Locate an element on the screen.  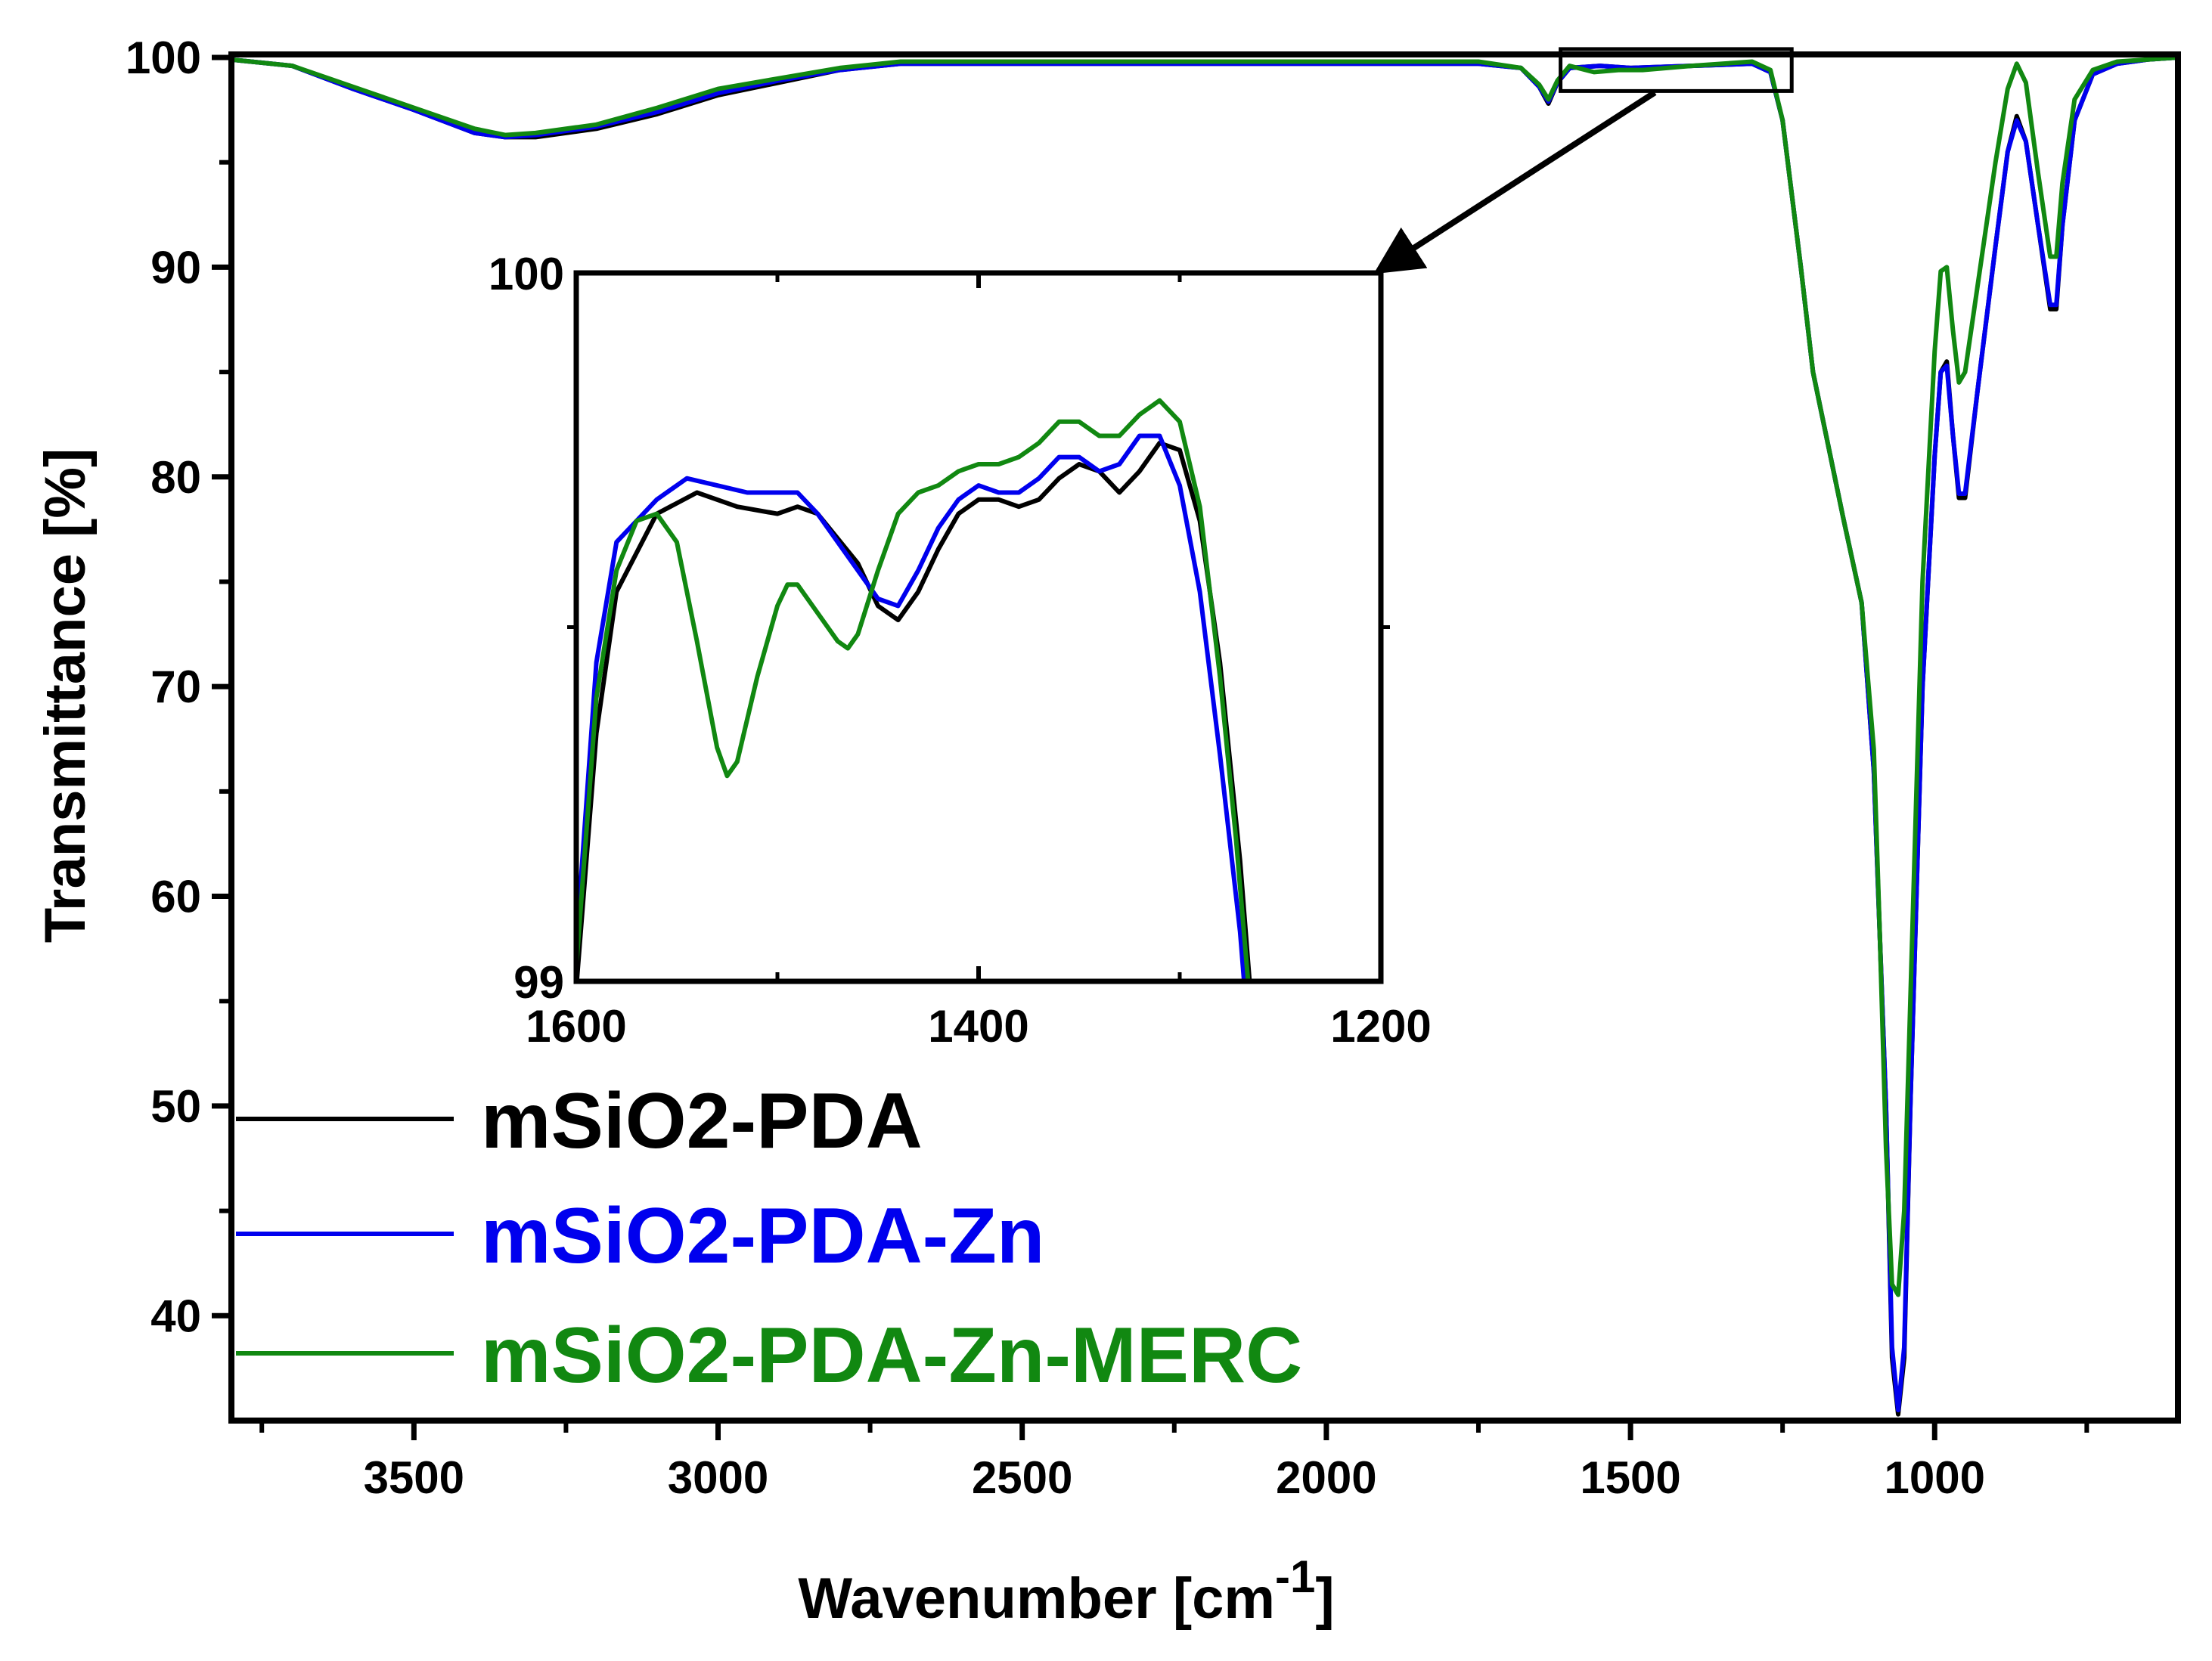
y-tick-label: 90 is located at coordinates (176, 267).